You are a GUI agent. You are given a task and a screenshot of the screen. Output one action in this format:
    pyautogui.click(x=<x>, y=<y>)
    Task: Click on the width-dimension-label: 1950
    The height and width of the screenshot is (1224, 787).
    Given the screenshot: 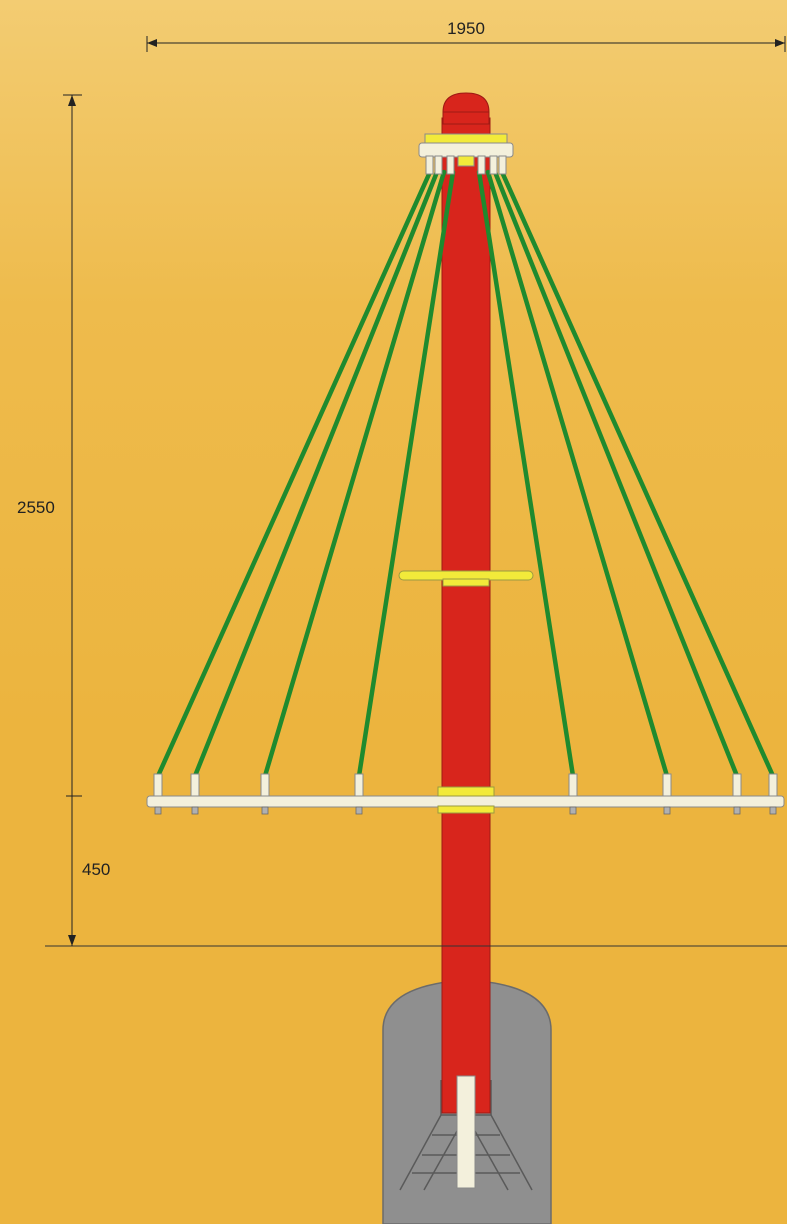 What is the action you would take?
    pyautogui.click(x=466, y=28)
    